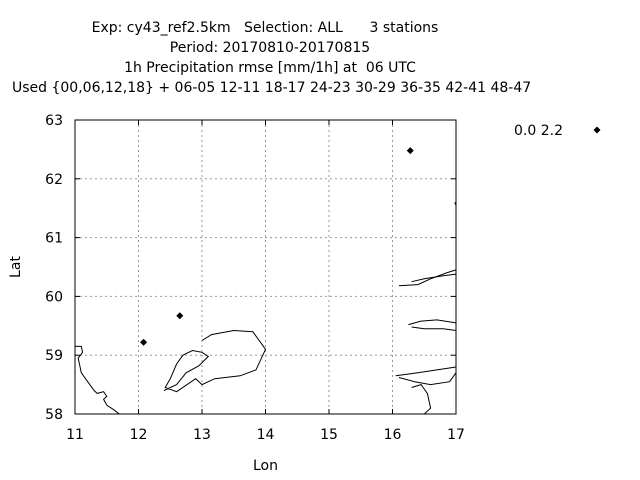  What do you see at coordinates (54, 297) in the screenshot?
I see `y-tick-label-2: 60` at bounding box center [54, 297].